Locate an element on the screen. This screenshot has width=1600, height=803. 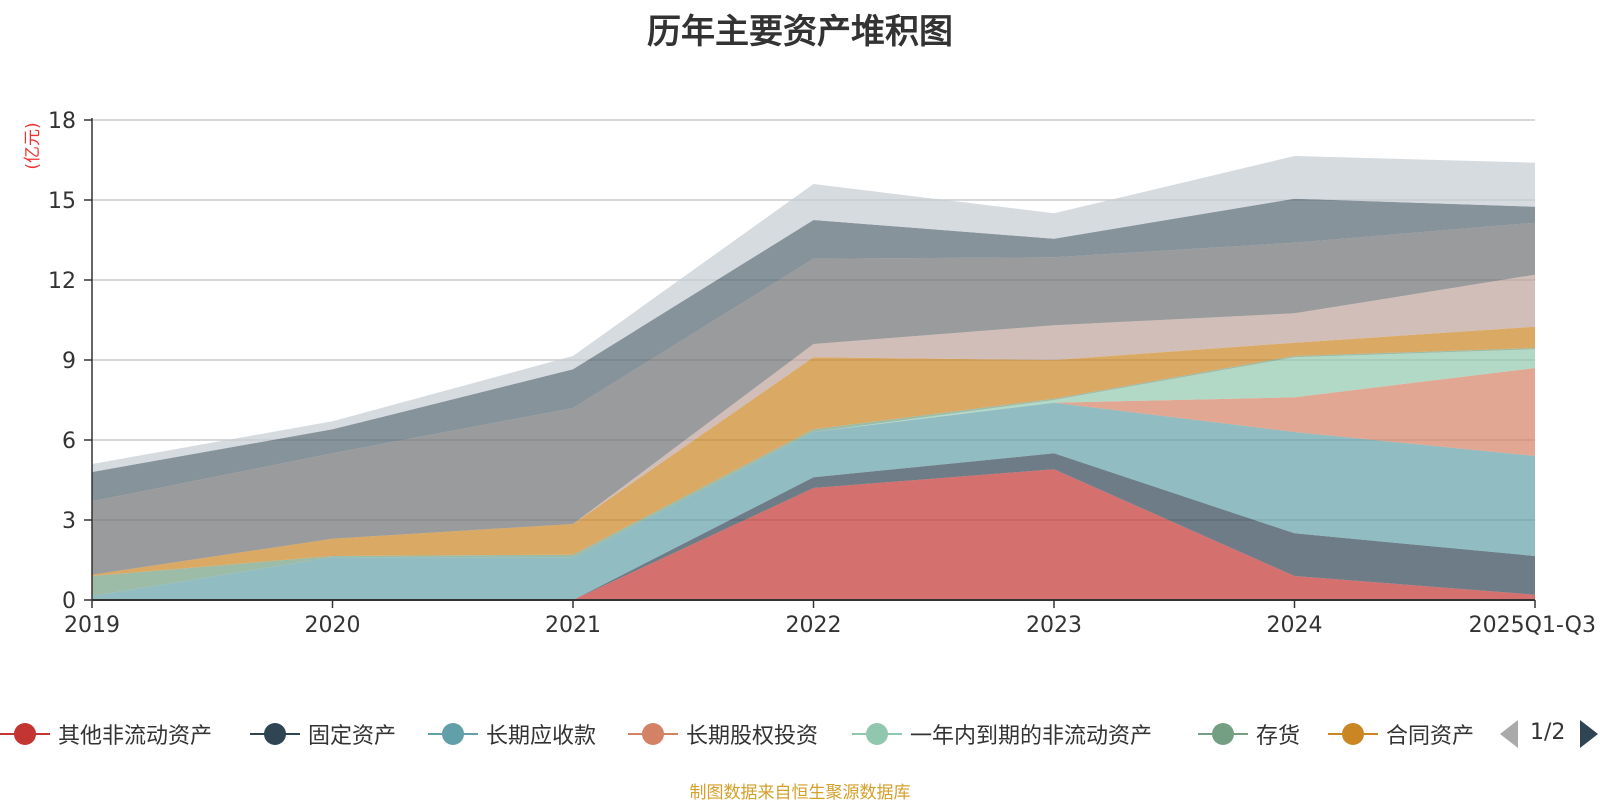
source-note: 制图数据来自恒生聚源数据库 is located at coordinates (800, 793).